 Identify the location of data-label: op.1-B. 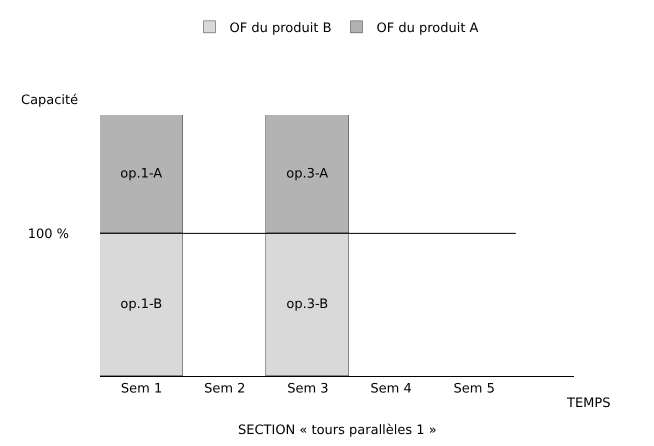
(141, 304).